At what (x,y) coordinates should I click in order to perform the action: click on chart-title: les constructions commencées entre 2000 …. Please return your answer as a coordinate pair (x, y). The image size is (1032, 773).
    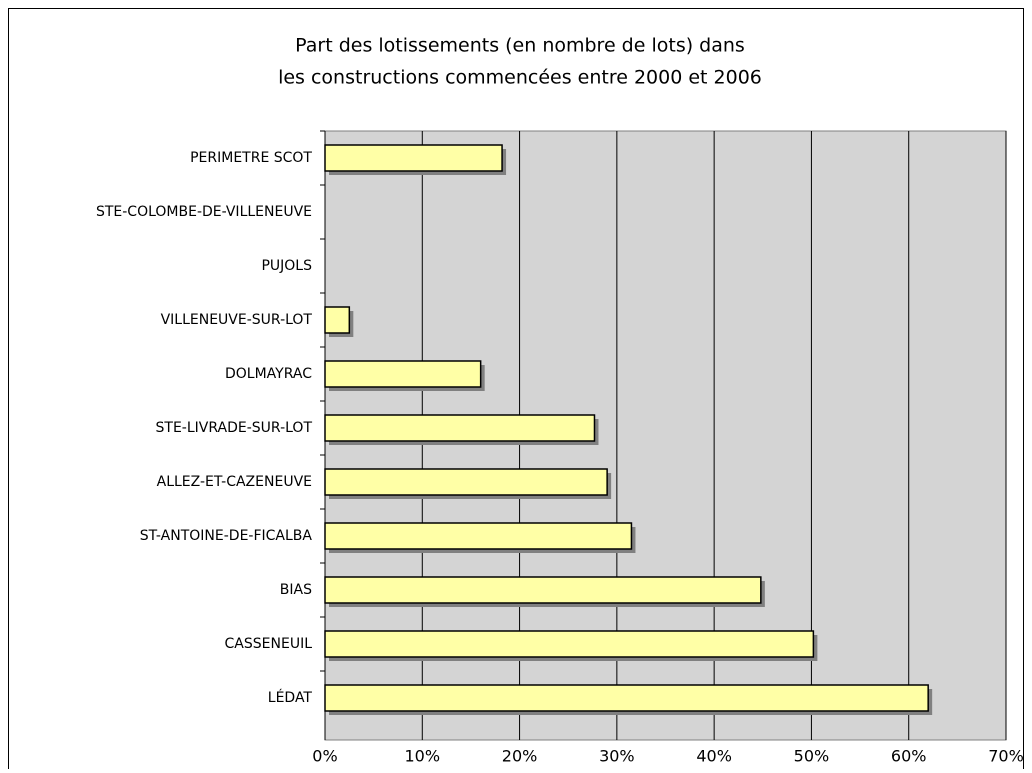
    Looking at the image, I should click on (520, 78).